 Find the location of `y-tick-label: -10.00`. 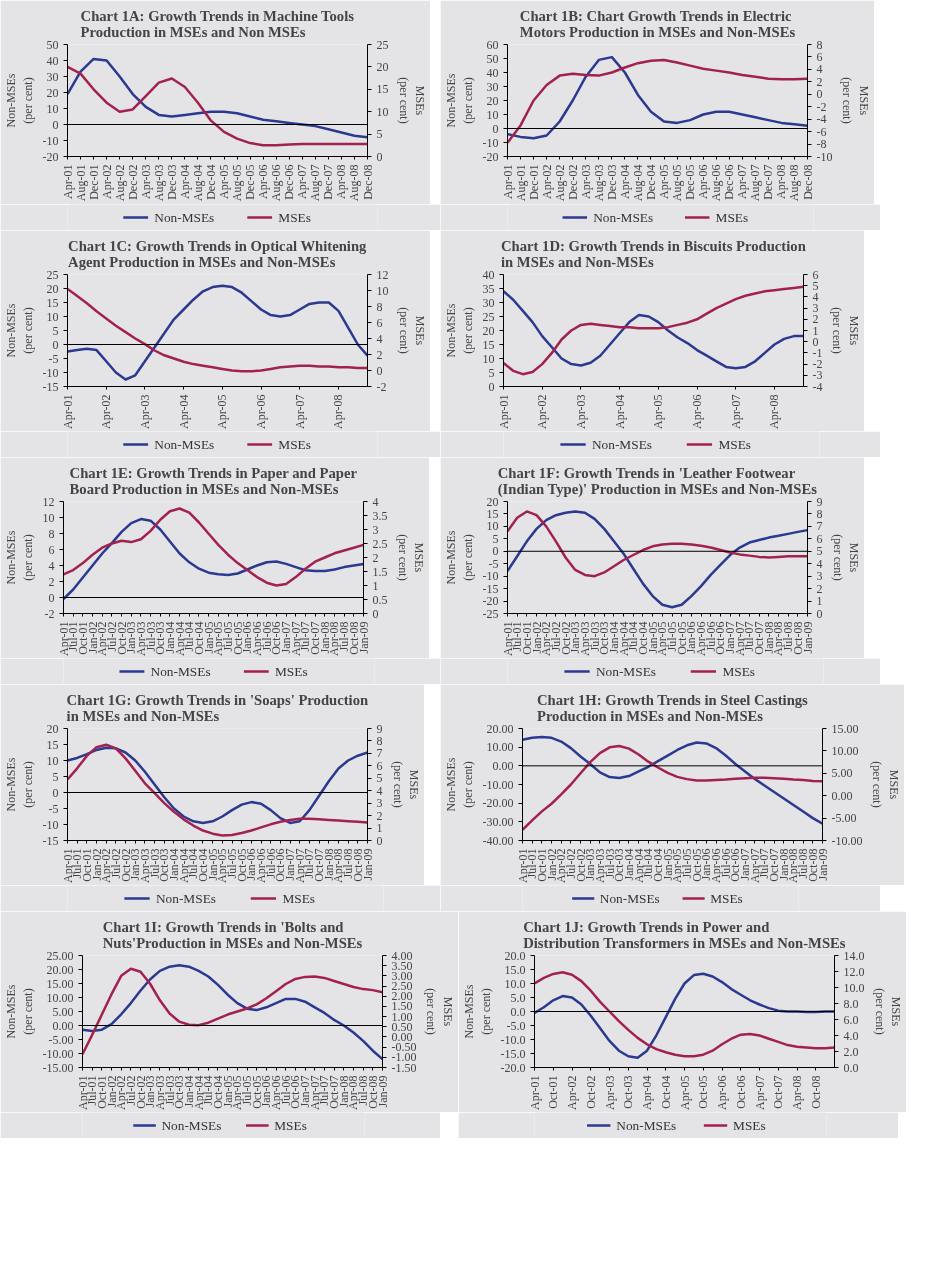

y-tick-label: -10.00 is located at coordinates (498, 784).